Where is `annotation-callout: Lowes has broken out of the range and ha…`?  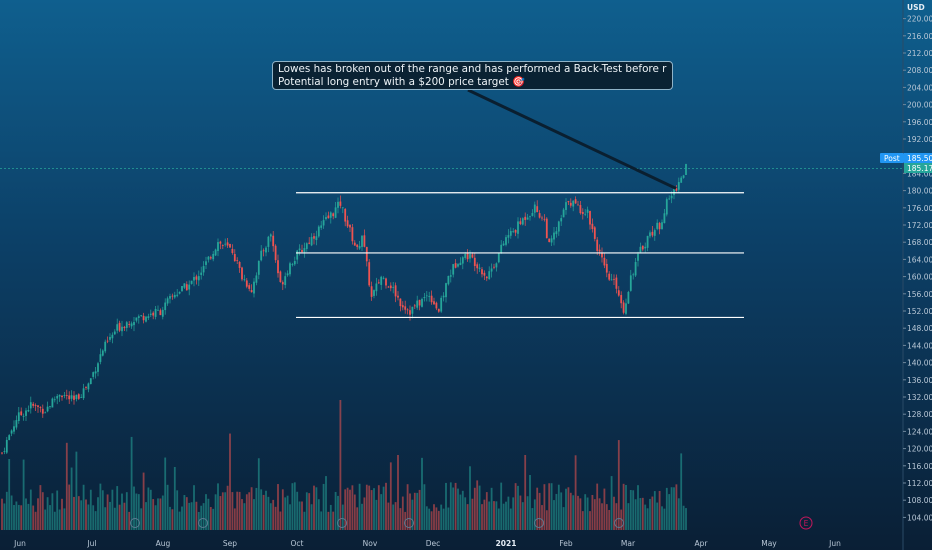
annotation-callout: Lowes has broken out of the range and ha… is located at coordinates (472, 75).